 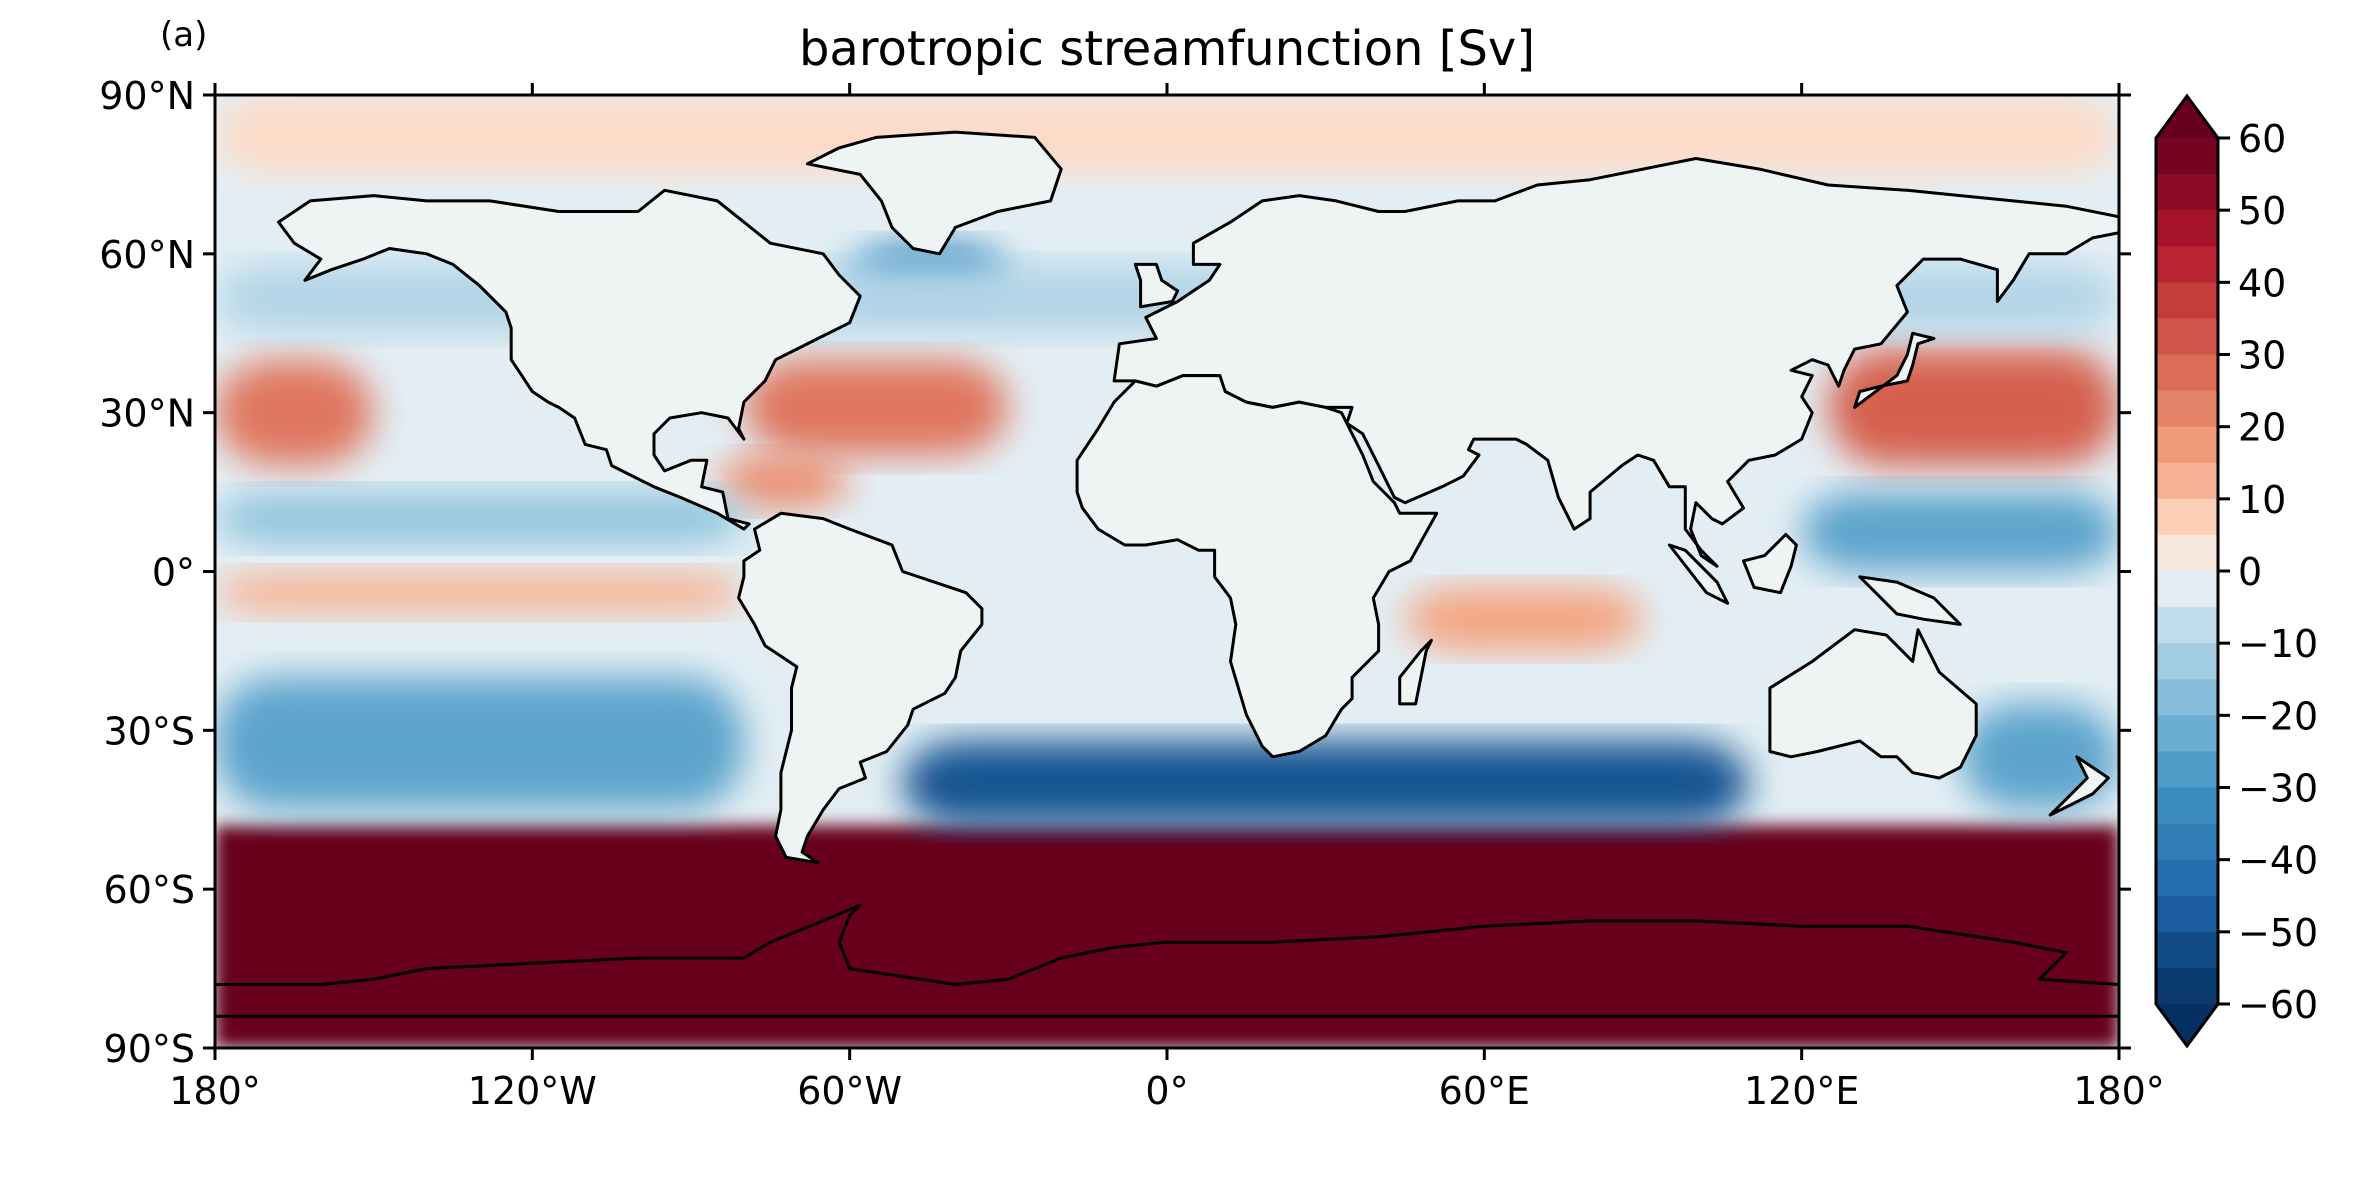 I want to click on coastline-eurasia, so click(x=1615, y=362).